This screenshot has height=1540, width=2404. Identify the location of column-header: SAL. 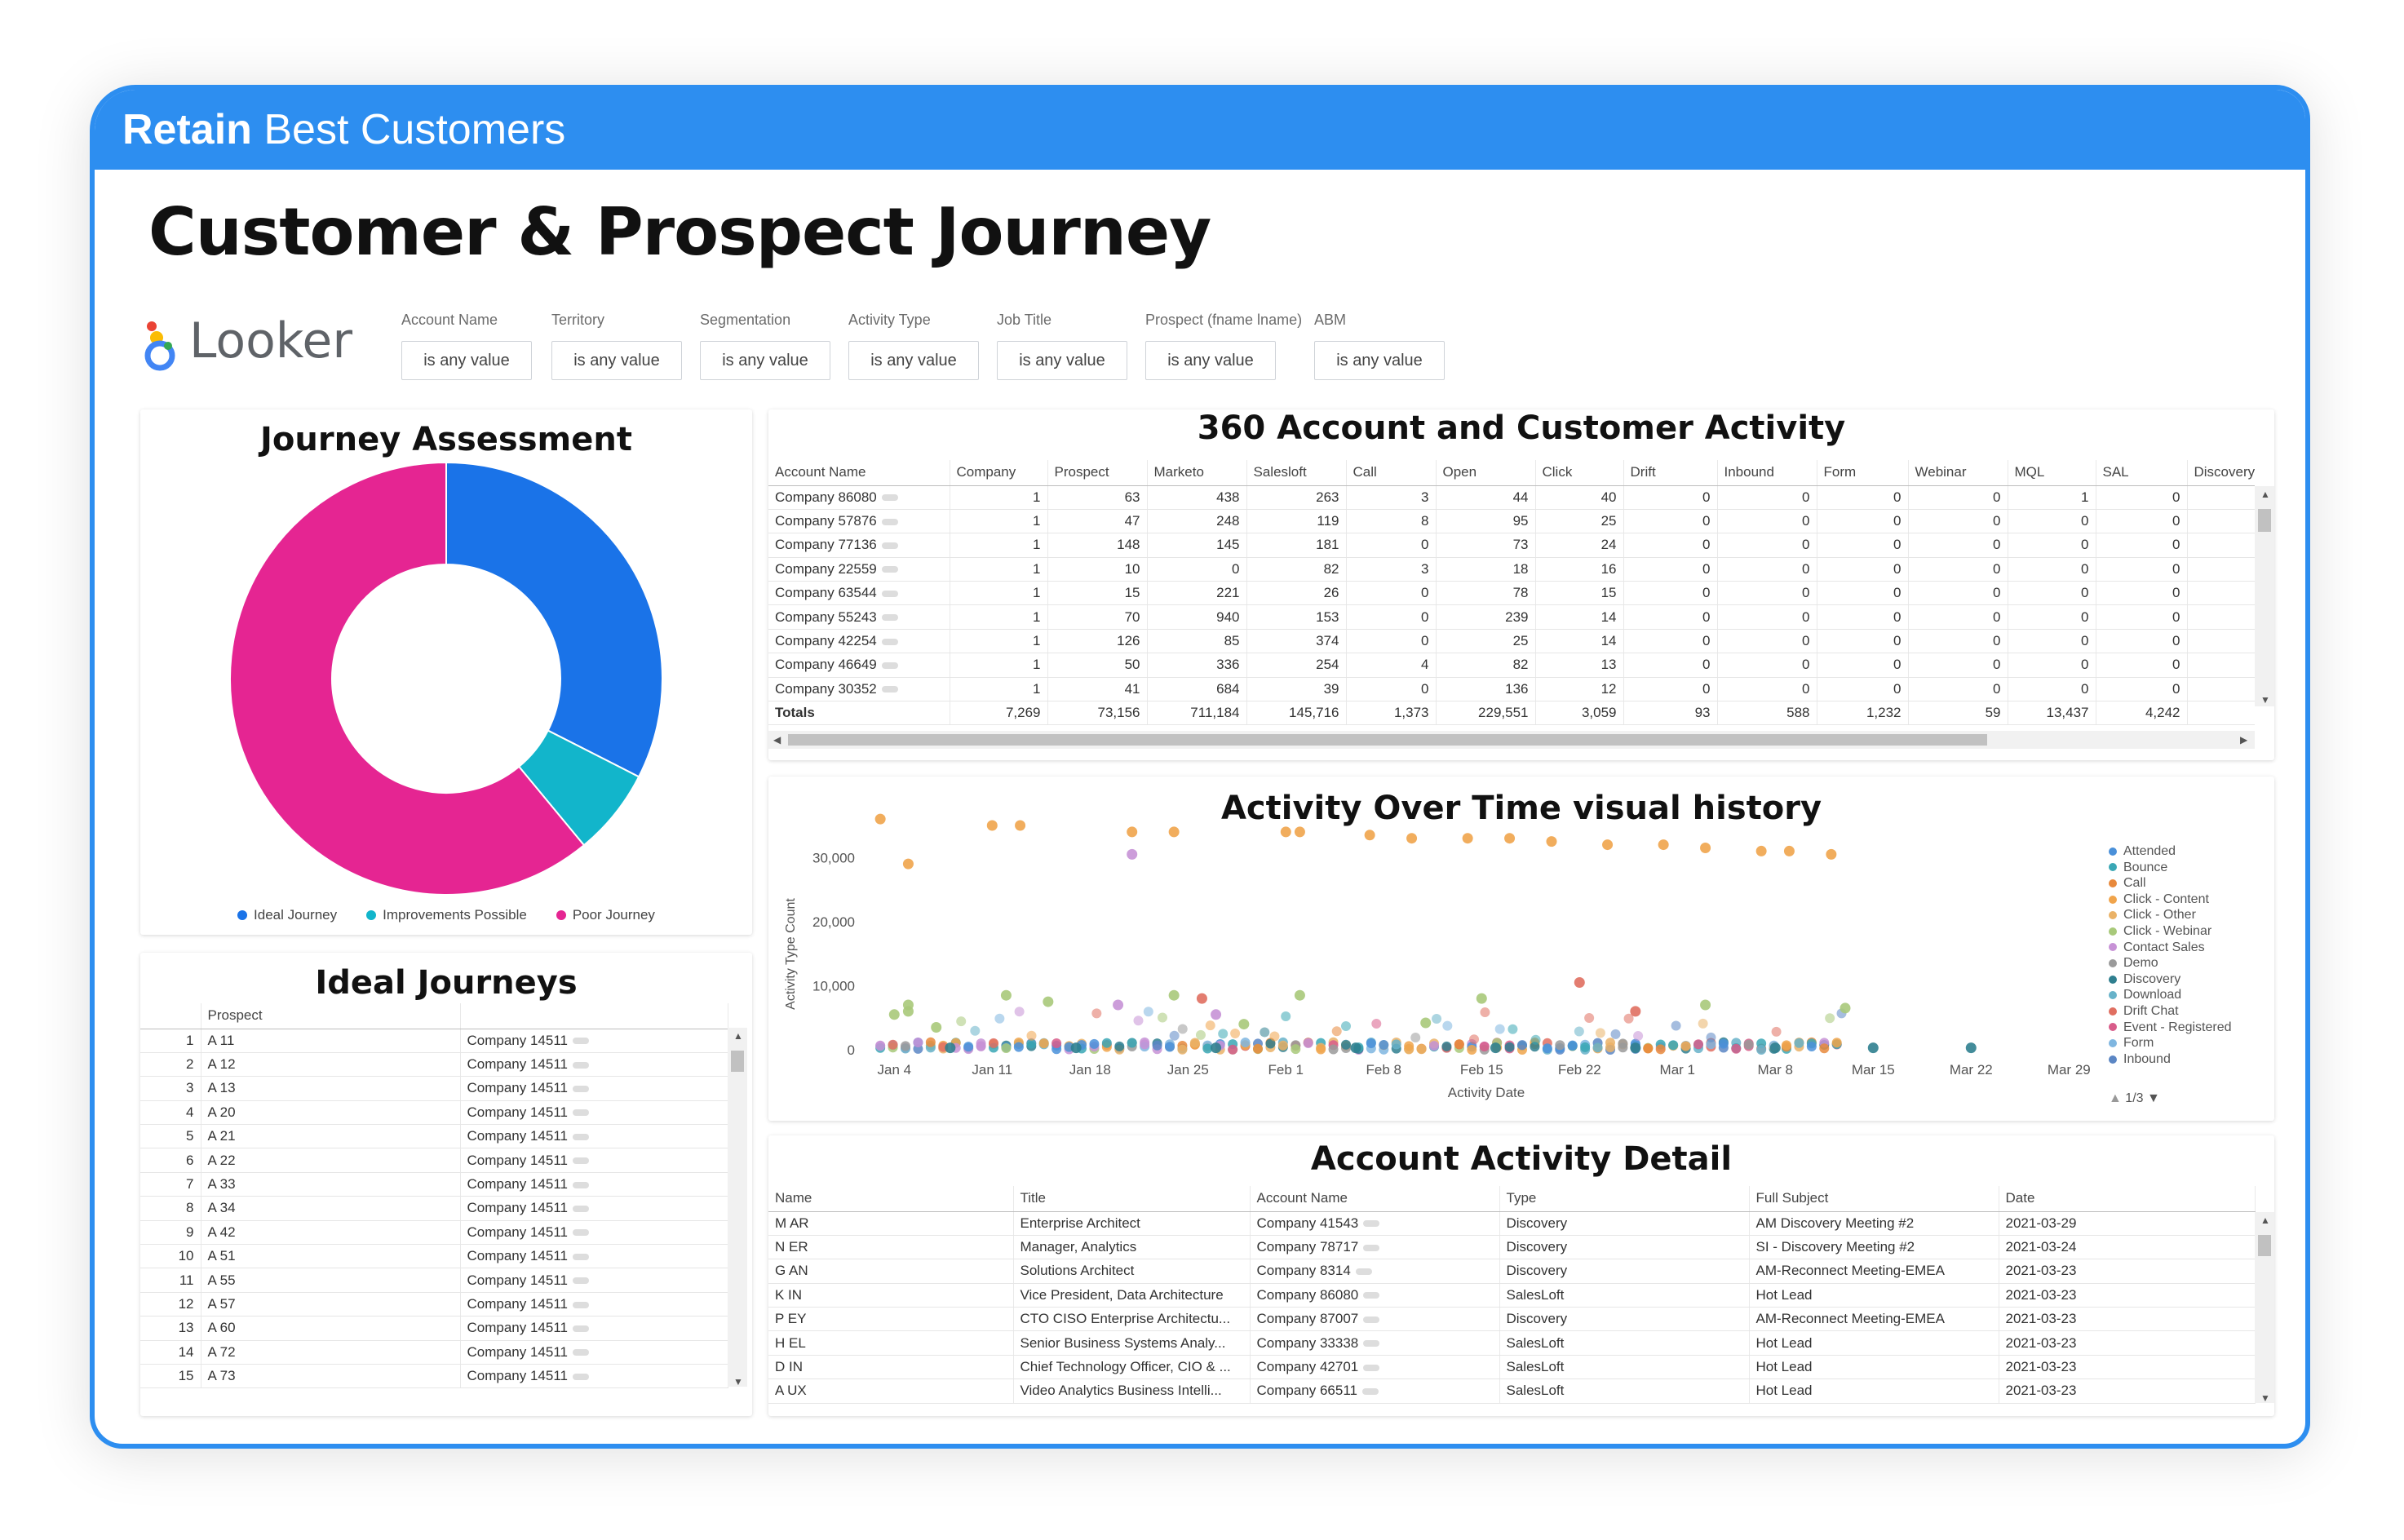
(2142, 473).